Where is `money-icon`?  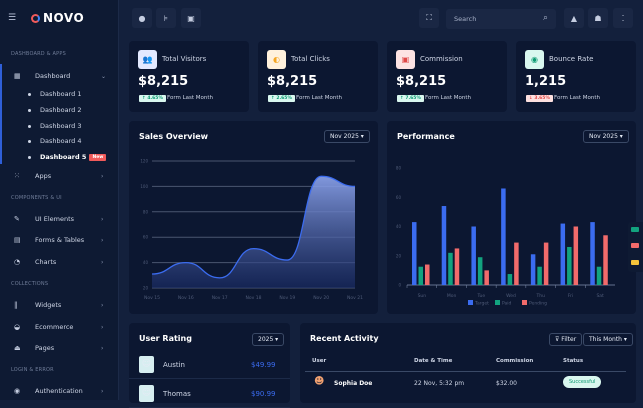 money-icon is located at coordinates (635, 229).